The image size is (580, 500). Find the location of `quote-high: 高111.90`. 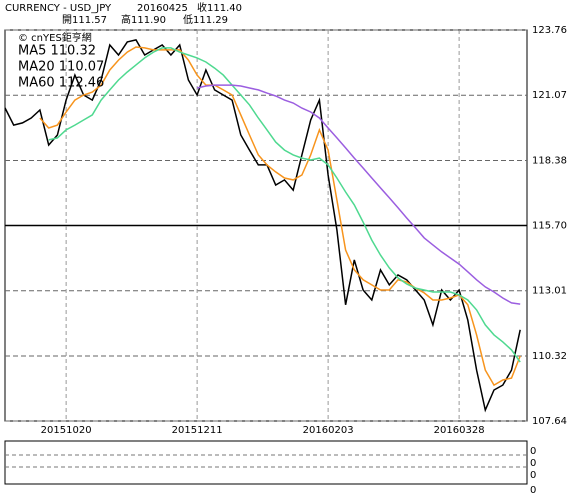

quote-high: 高111.90 is located at coordinates (143, 19).